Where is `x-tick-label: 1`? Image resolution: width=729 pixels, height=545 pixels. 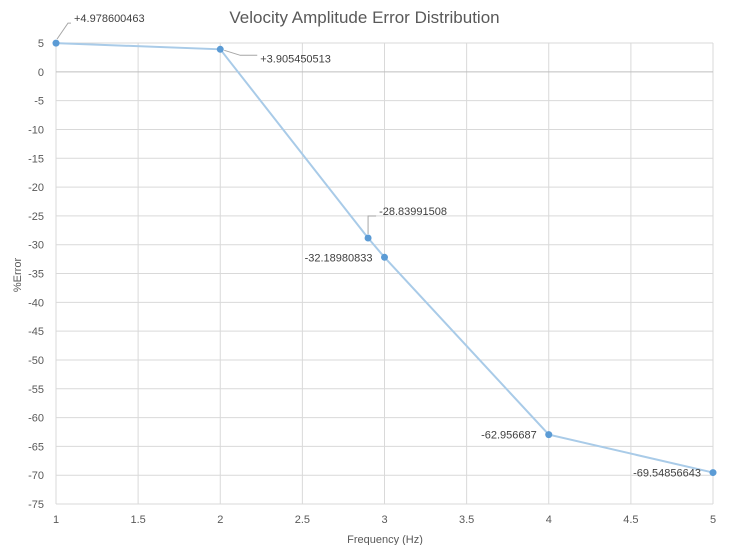 x-tick-label: 1 is located at coordinates (56, 520).